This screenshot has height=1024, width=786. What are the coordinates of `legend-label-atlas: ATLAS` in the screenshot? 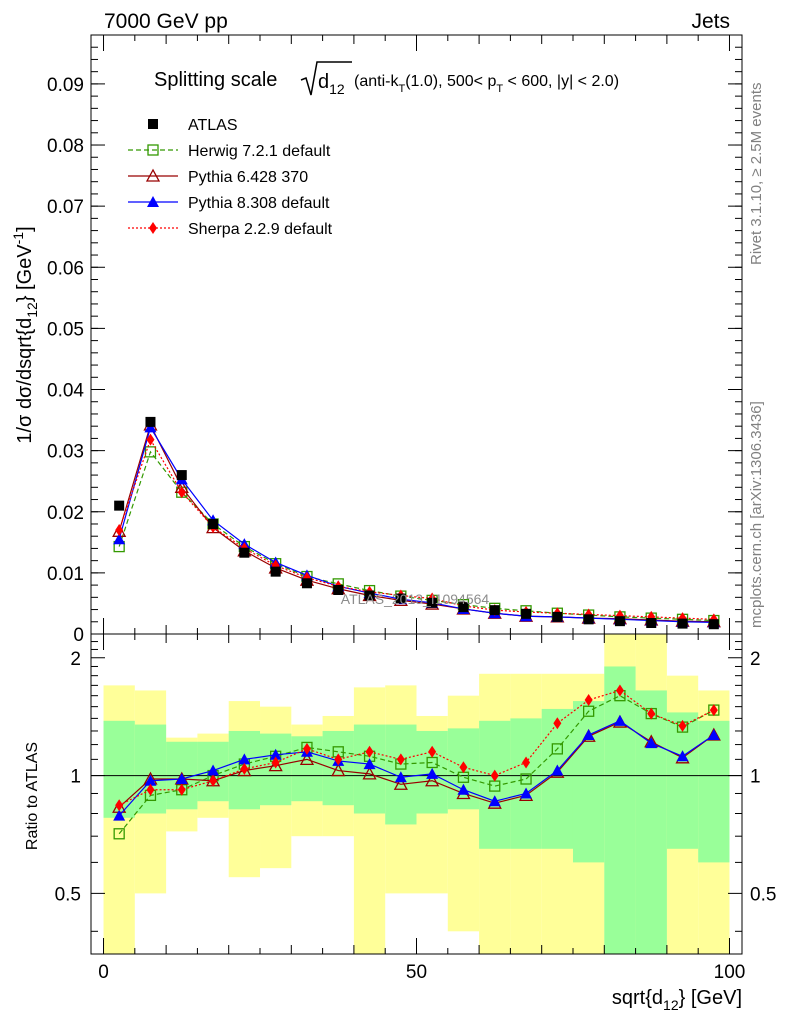 It's located at (213, 125).